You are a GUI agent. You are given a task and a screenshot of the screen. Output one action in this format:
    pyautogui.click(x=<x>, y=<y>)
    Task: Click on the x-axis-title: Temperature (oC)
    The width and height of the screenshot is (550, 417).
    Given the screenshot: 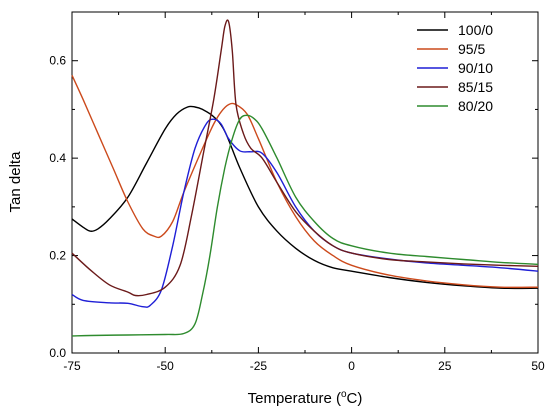 What is the action you would take?
    pyautogui.click(x=305, y=398)
    